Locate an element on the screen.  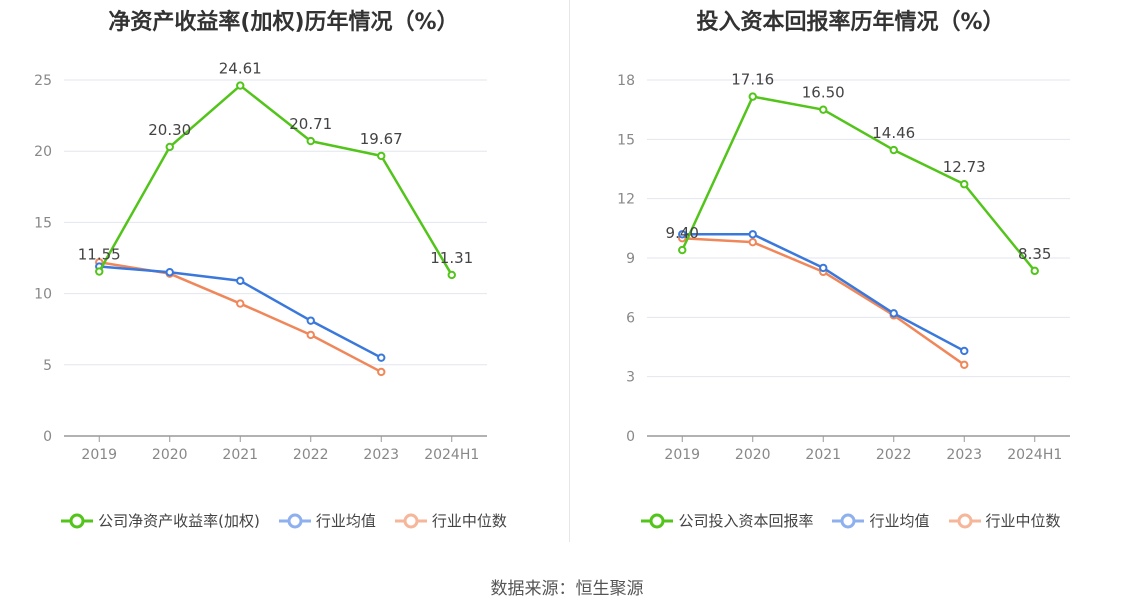
legend-item-company-roe: 公司净资产收益率(加权) is located at coordinates (160, 520).